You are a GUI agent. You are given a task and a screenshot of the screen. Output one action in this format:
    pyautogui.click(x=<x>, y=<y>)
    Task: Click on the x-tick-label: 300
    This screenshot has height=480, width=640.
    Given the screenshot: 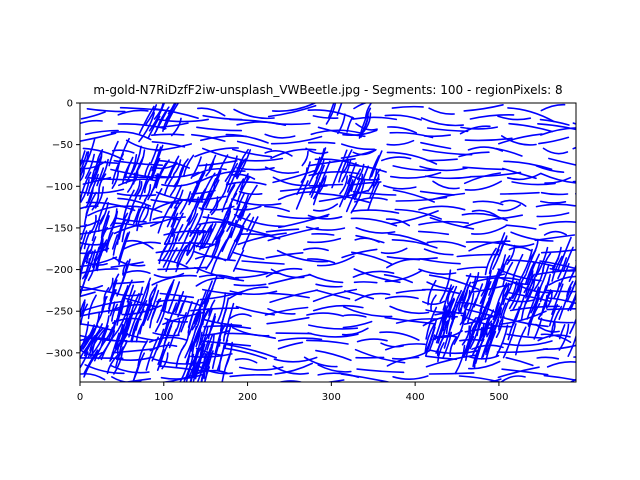 What is the action you would take?
    pyautogui.click(x=331, y=397)
    